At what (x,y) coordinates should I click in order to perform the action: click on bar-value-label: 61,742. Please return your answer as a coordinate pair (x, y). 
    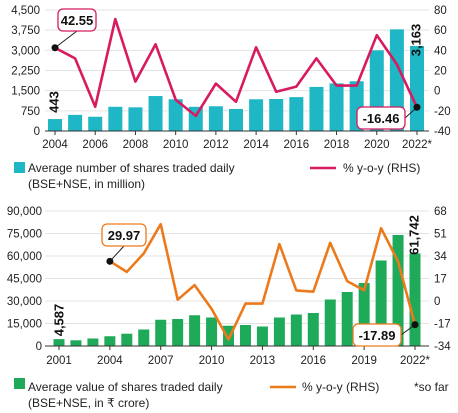
    Looking at the image, I should click on (413, 235).